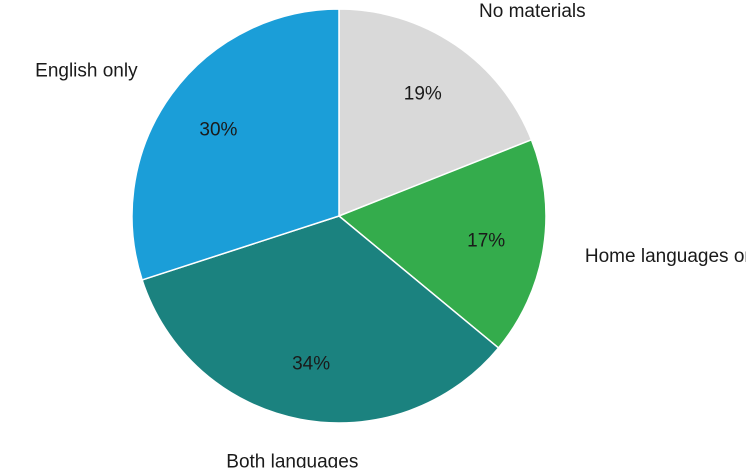 The image size is (746, 473). I want to click on value-label: 30%, so click(218, 129).